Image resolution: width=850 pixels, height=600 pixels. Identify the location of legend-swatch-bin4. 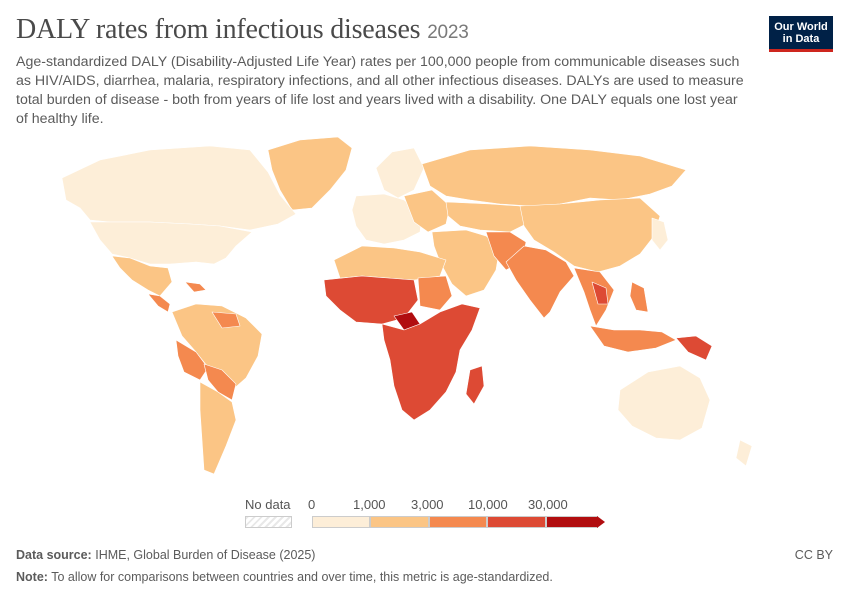
(516, 522).